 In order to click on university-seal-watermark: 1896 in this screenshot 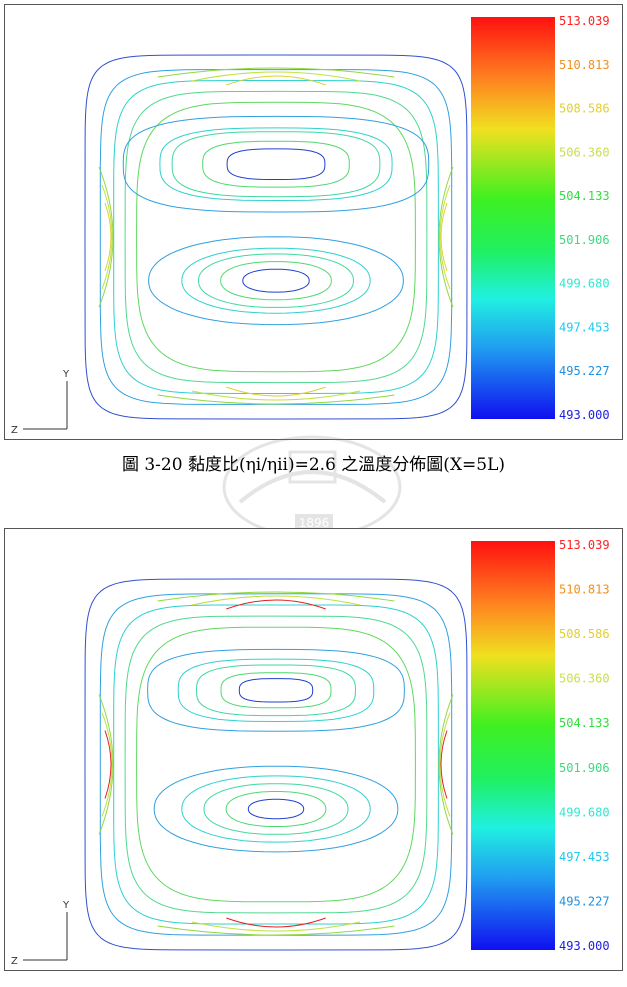, I will do `click(312, 487)`.